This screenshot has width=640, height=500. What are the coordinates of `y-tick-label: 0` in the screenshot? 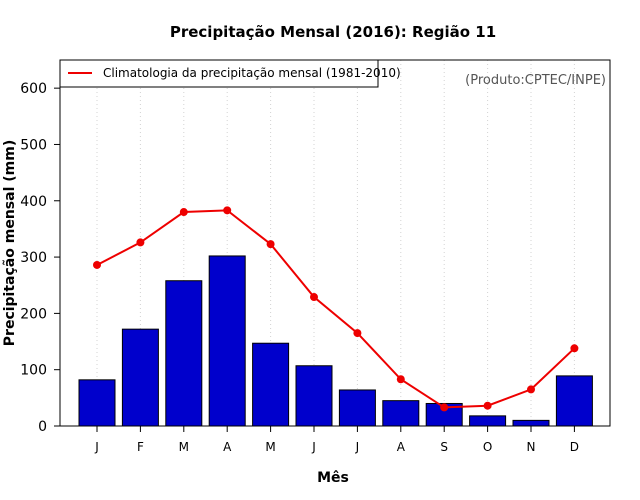 It's located at (42, 427).